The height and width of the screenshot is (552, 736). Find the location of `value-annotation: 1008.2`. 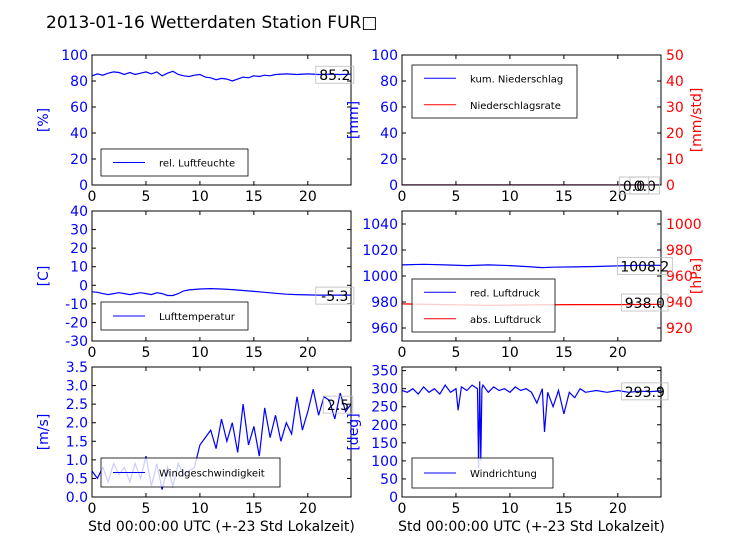

value-annotation: 1008.2 is located at coordinates (644, 267).